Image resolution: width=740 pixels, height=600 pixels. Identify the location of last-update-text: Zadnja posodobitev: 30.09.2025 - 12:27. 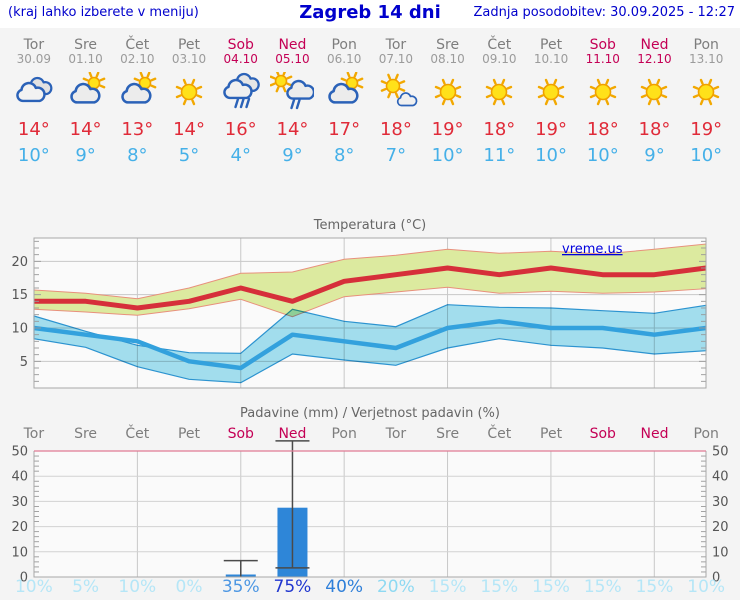
(604, 12).